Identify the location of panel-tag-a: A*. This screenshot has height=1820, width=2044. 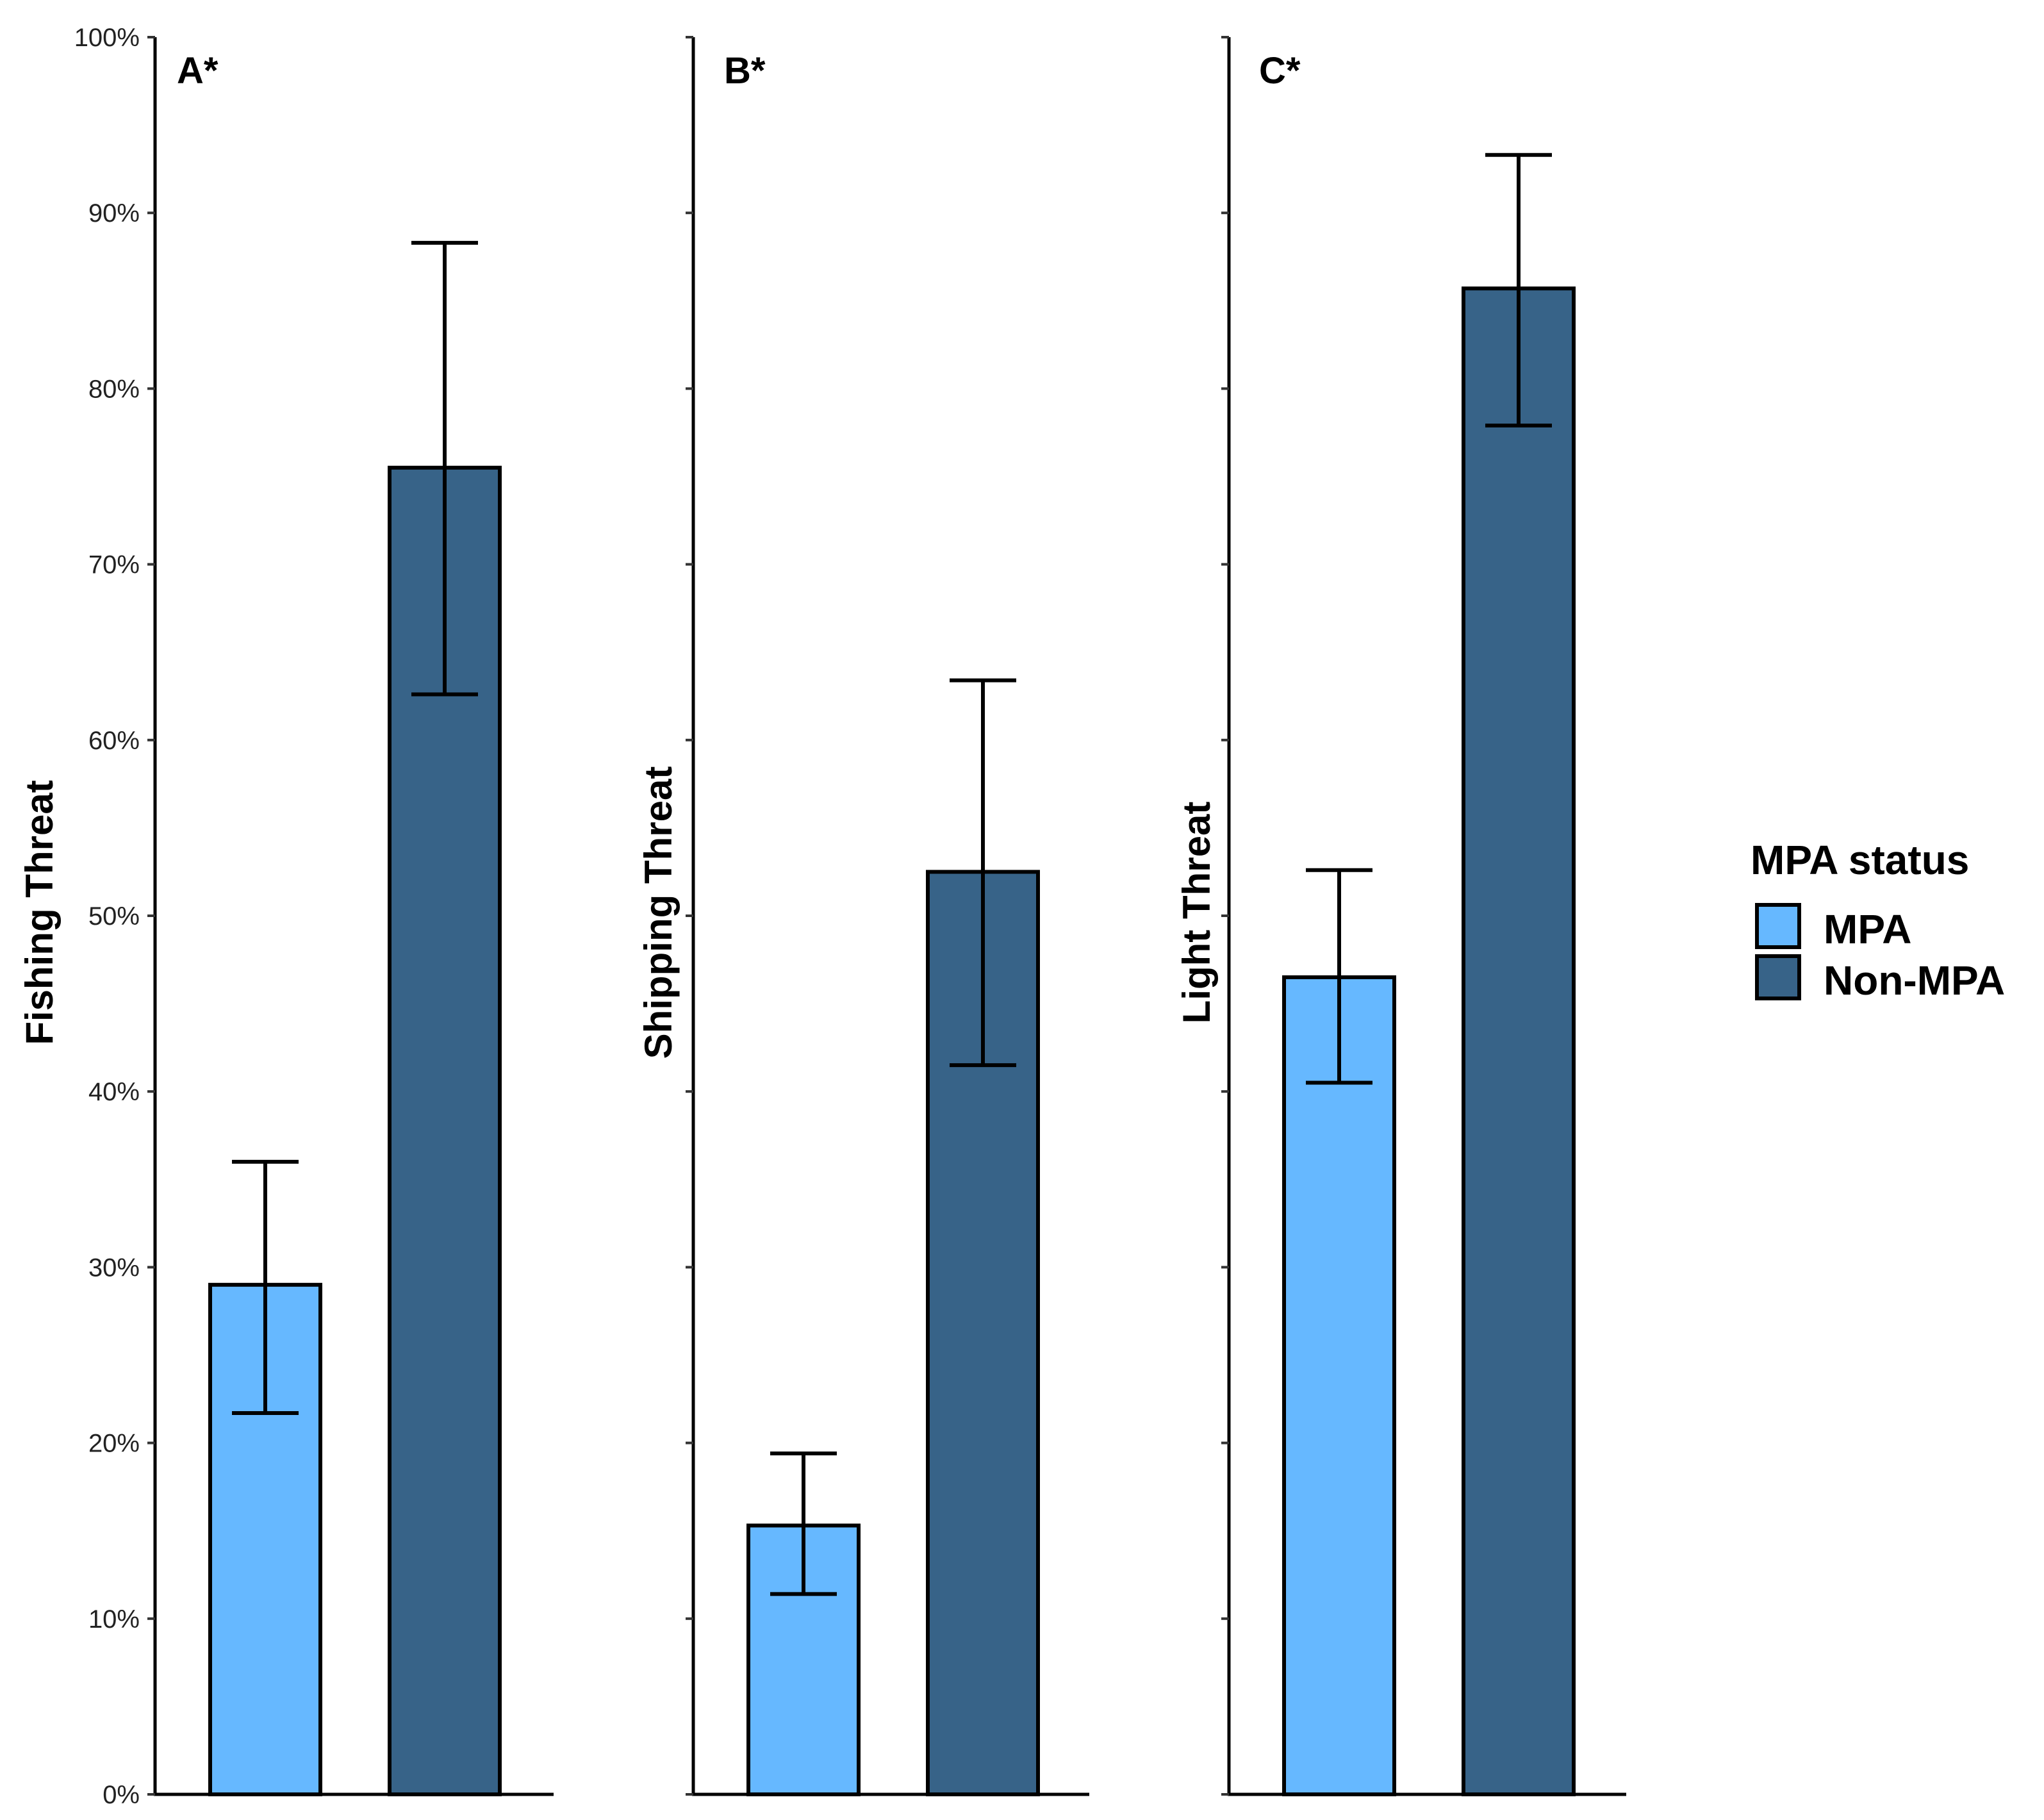
(197, 71).